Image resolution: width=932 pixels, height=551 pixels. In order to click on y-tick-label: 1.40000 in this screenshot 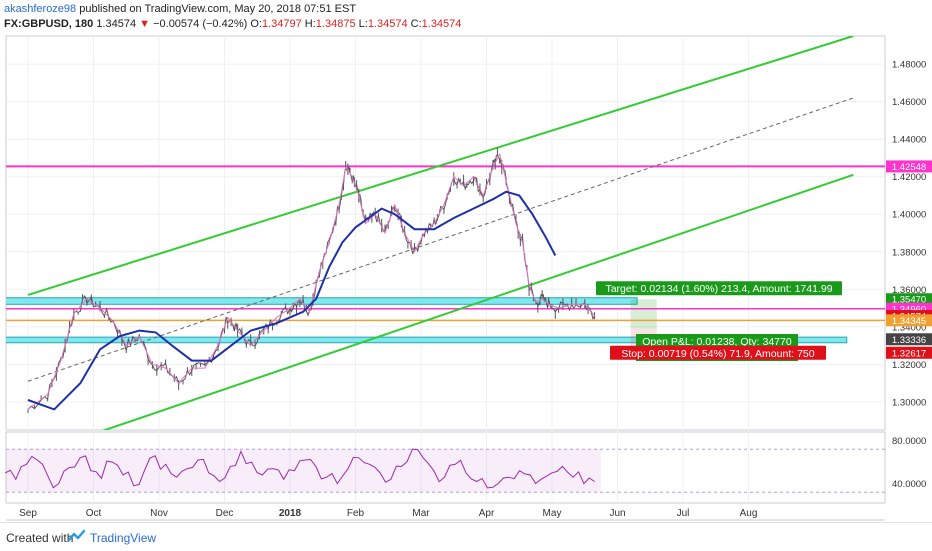, I will do `click(909, 215)`.